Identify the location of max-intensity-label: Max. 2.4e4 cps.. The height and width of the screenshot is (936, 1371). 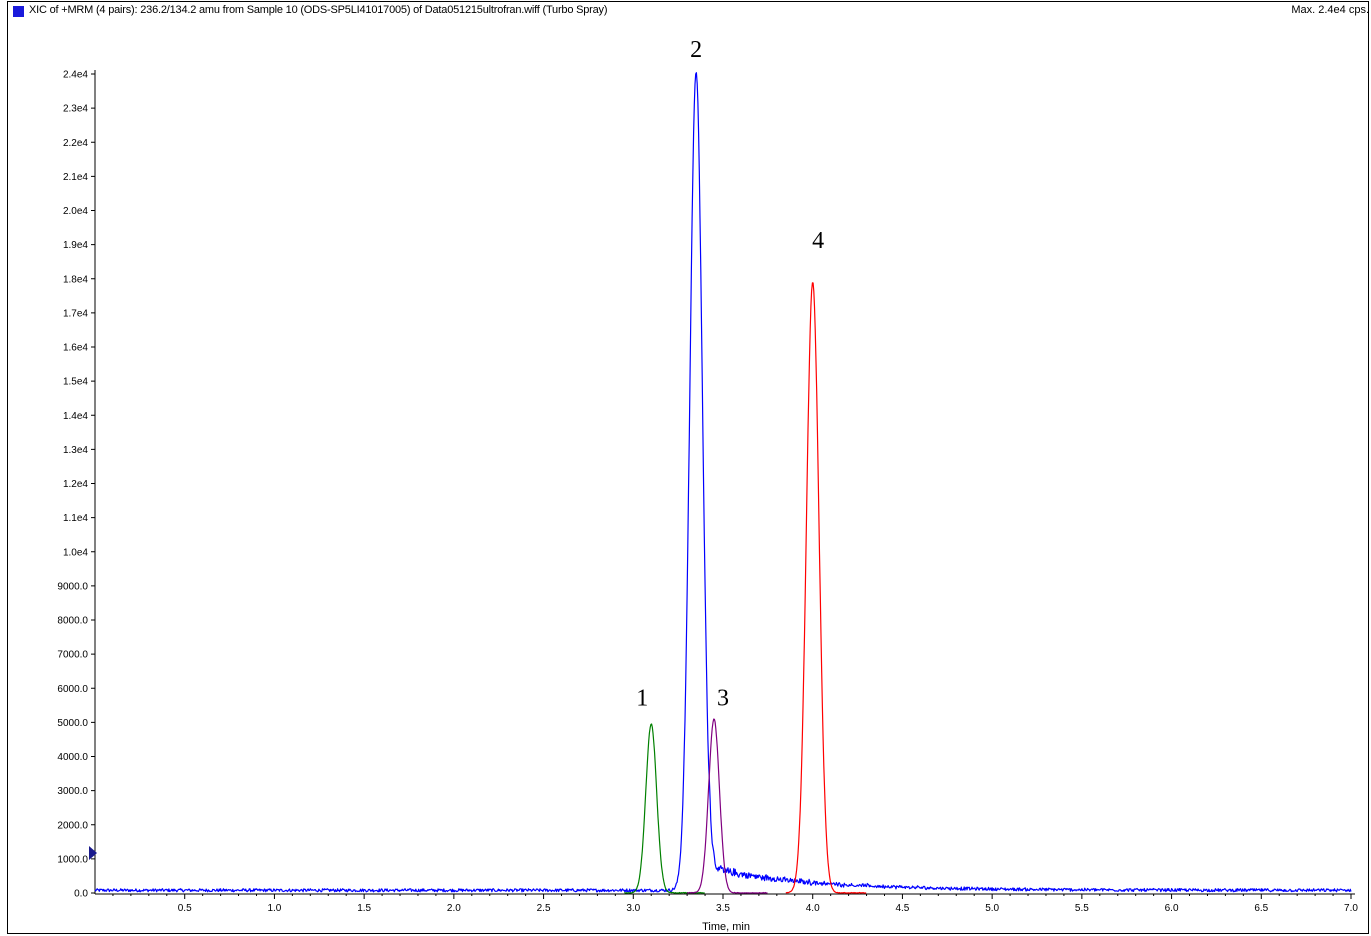
(1330, 10).